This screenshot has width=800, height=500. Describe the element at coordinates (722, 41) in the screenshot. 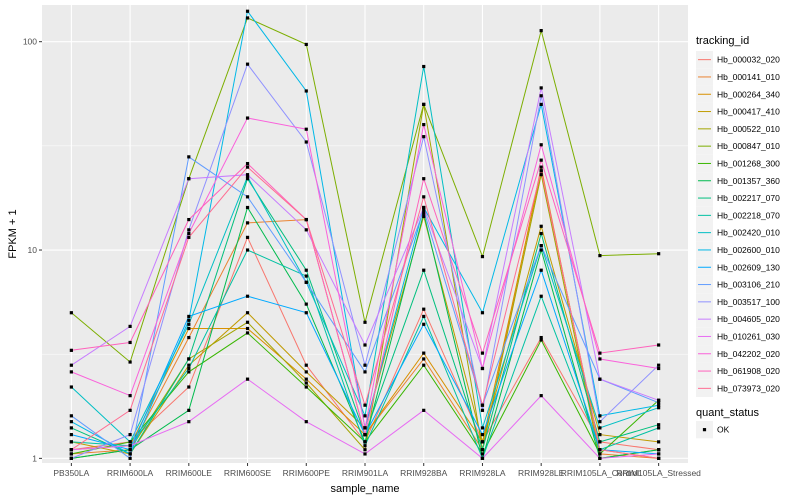

I see `legend-title: tracking_id` at that location.